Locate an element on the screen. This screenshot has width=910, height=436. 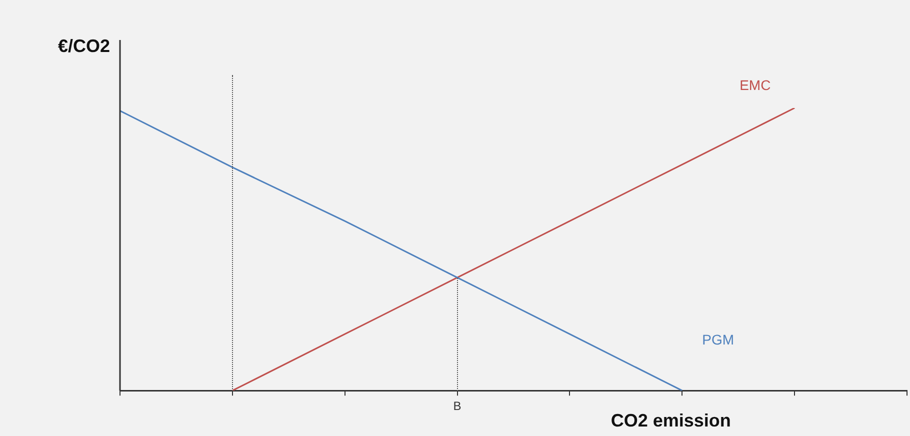
y-axis-title: €/CO2 is located at coordinates (84, 46).